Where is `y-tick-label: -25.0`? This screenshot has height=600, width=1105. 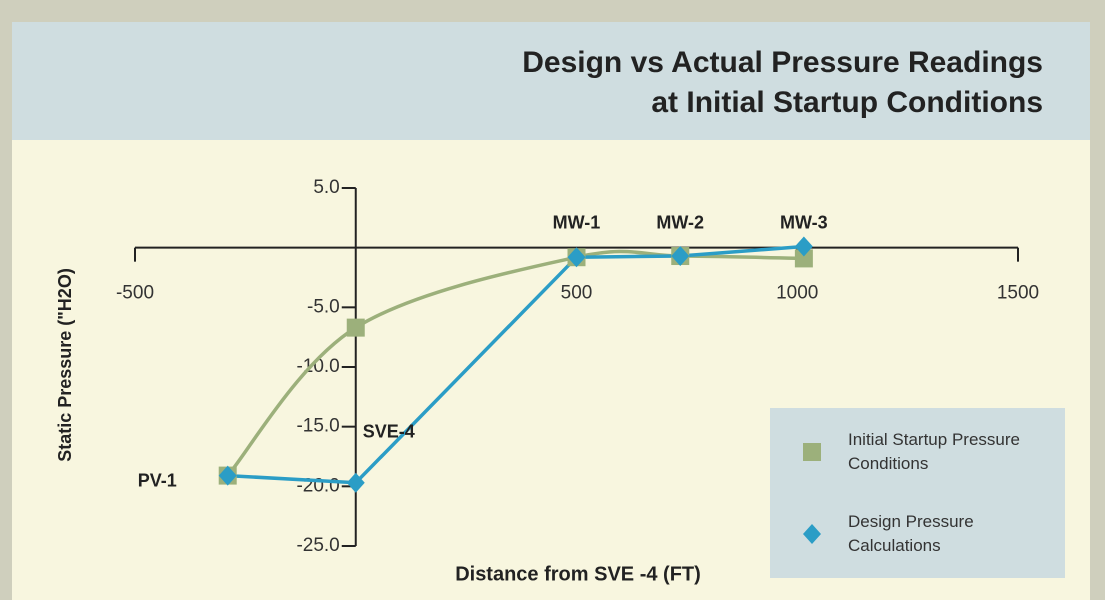 y-tick-label: -25.0 is located at coordinates (317, 545).